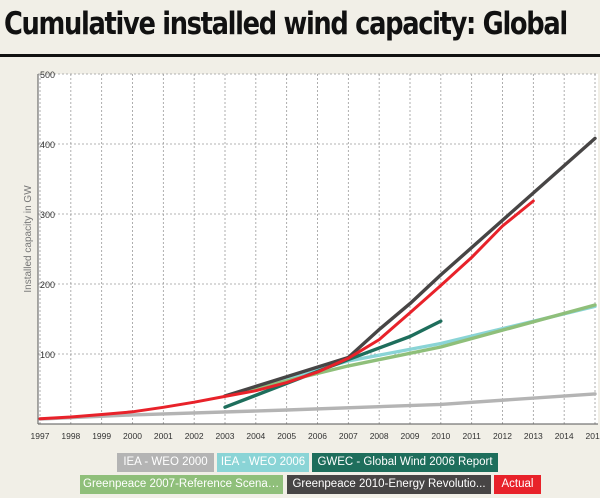  I want to click on x-tick-label: 2001, so click(163, 436).